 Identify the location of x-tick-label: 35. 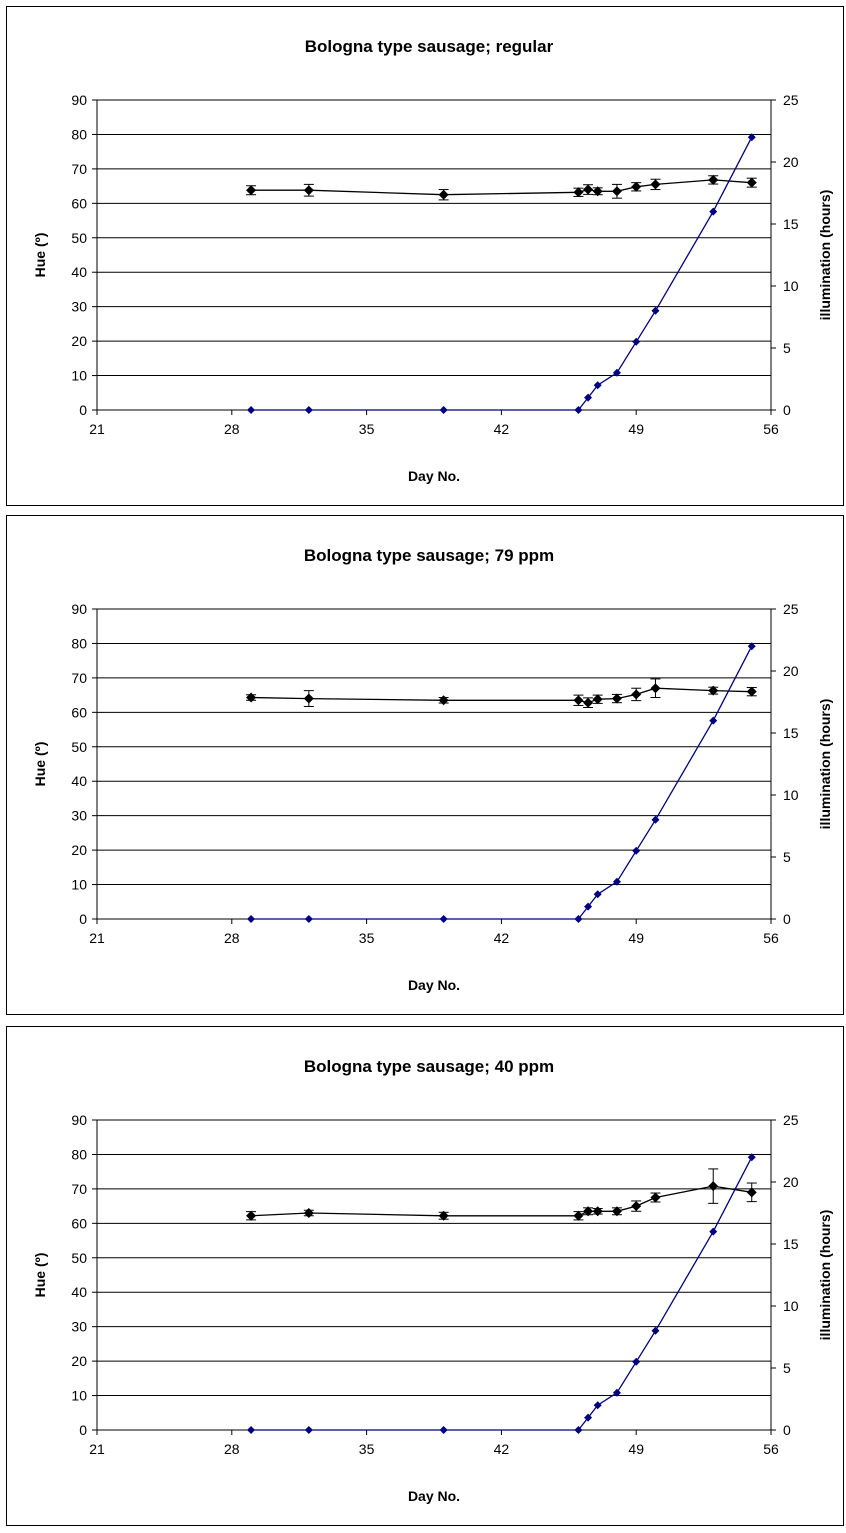
(367, 429).